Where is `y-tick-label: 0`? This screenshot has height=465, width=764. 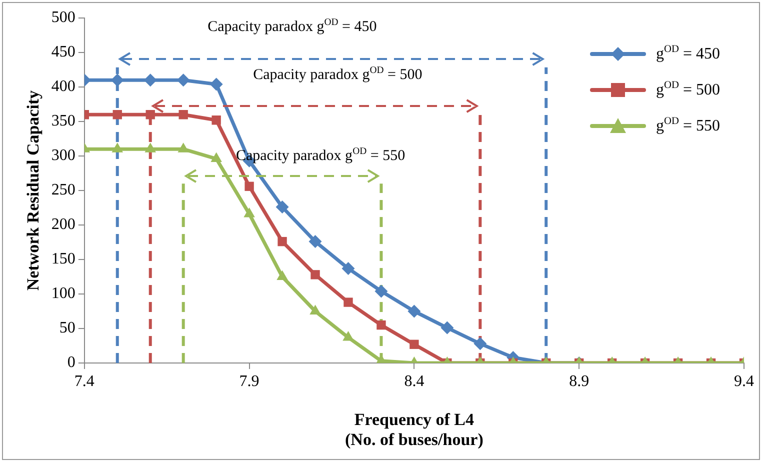 y-tick-label: 0 is located at coordinates (71, 363).